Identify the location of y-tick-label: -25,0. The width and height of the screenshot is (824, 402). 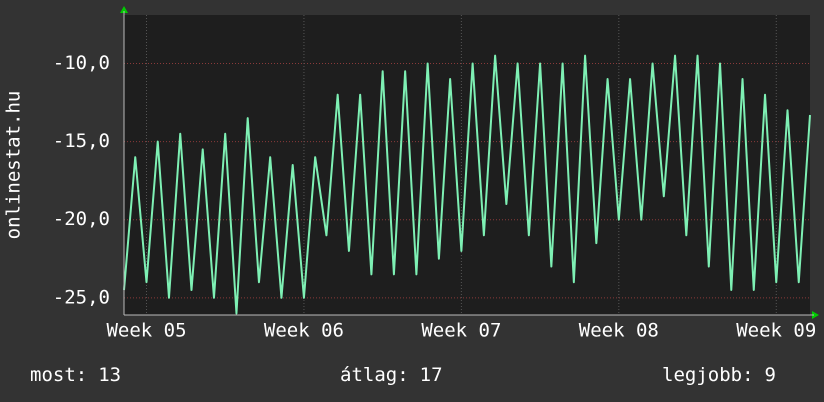
(81, 297).